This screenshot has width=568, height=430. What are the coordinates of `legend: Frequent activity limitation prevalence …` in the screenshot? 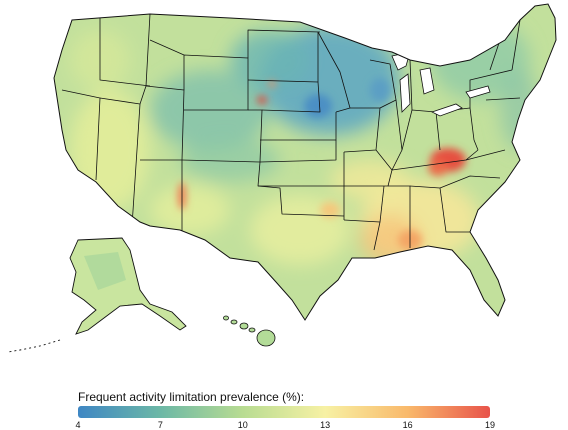 It's located at (285, 410).